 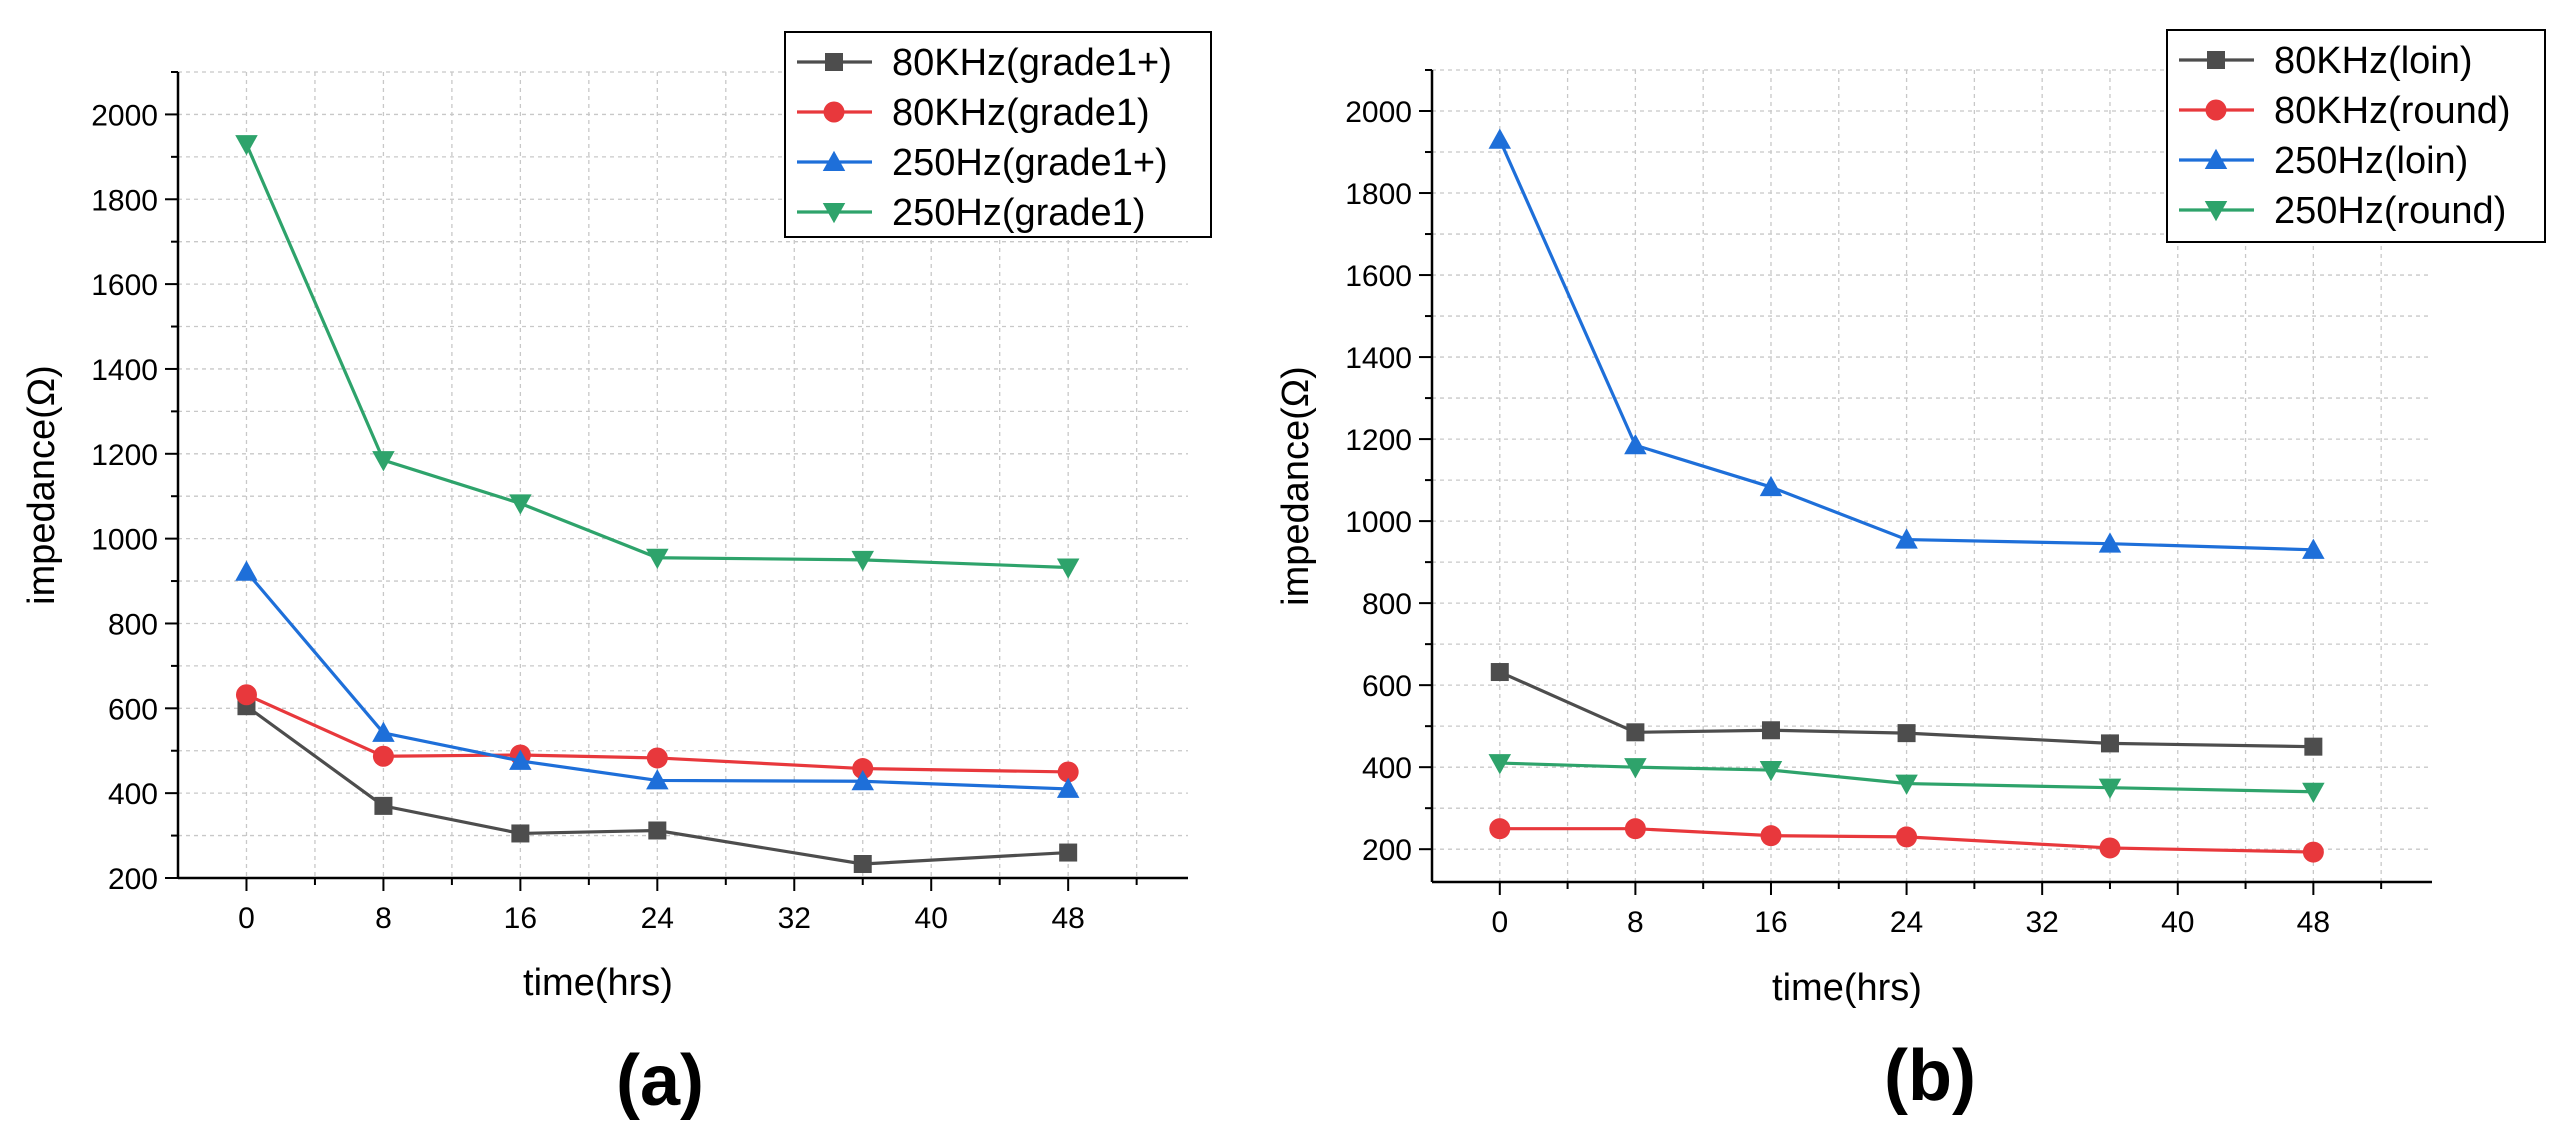 What do you see at coordinates (1387, 850) in the screenshot?
I see `y-tick-label: 200` at bounding box center [1387, 850].